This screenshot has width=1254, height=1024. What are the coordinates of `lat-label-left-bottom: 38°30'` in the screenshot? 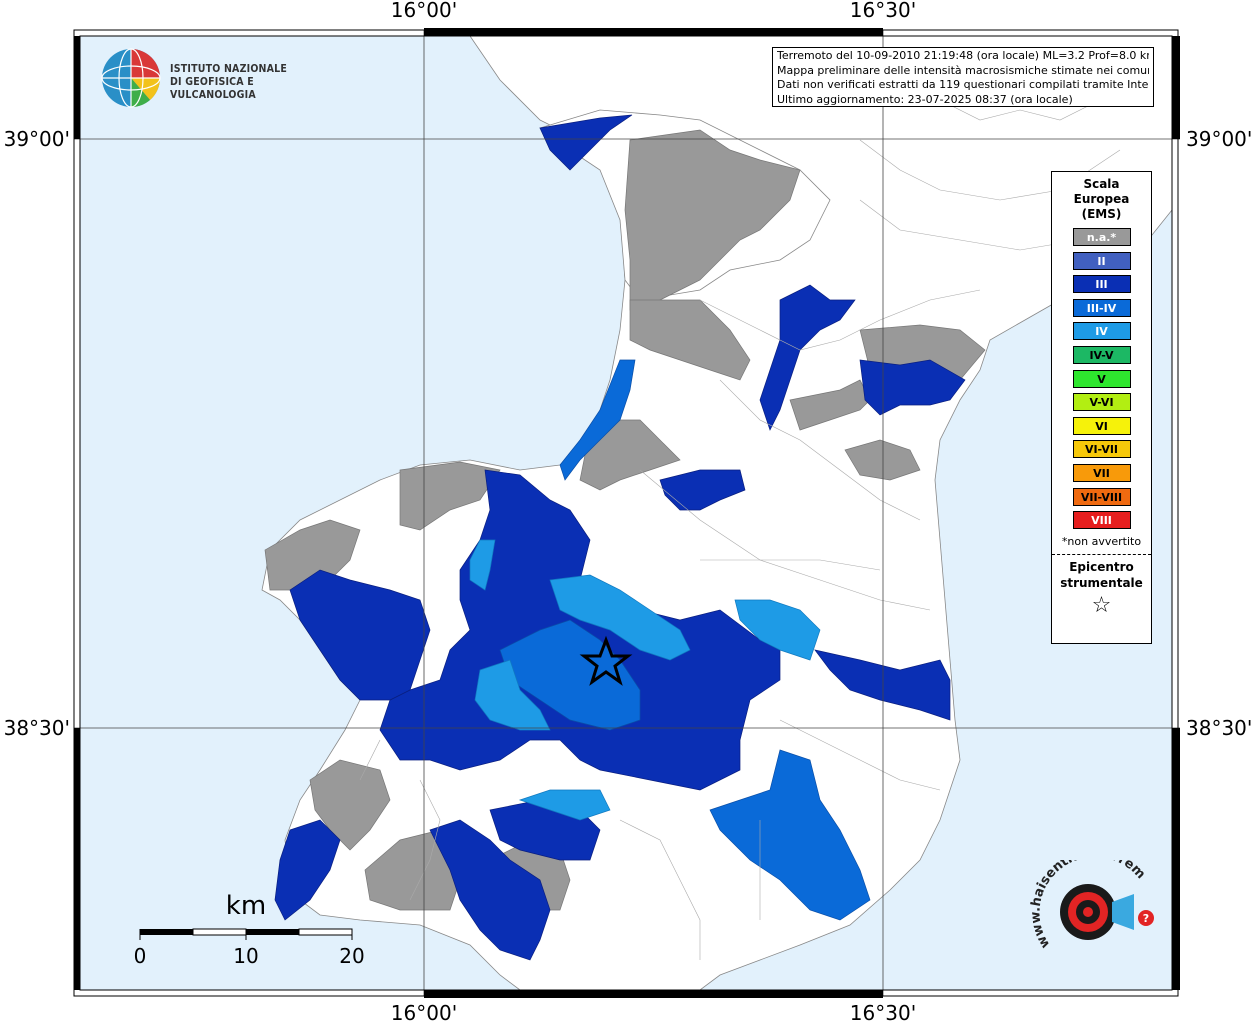 It's located at (37, 728).